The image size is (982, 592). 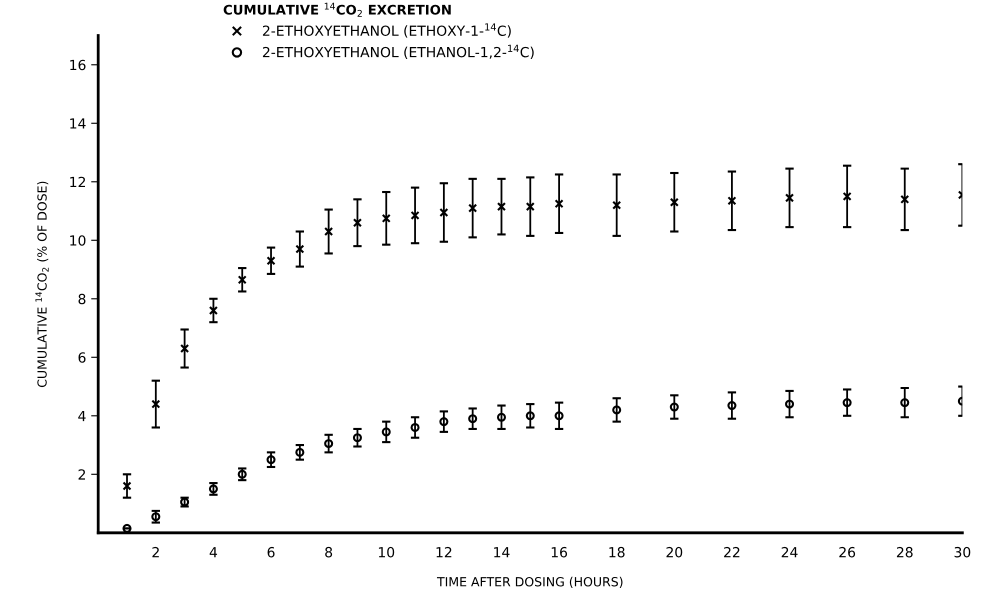 I want to click on legend-title: CUMULATIVE $^{14}$CO$_{2}$ EXCRETION, so click(x=337, y=9).